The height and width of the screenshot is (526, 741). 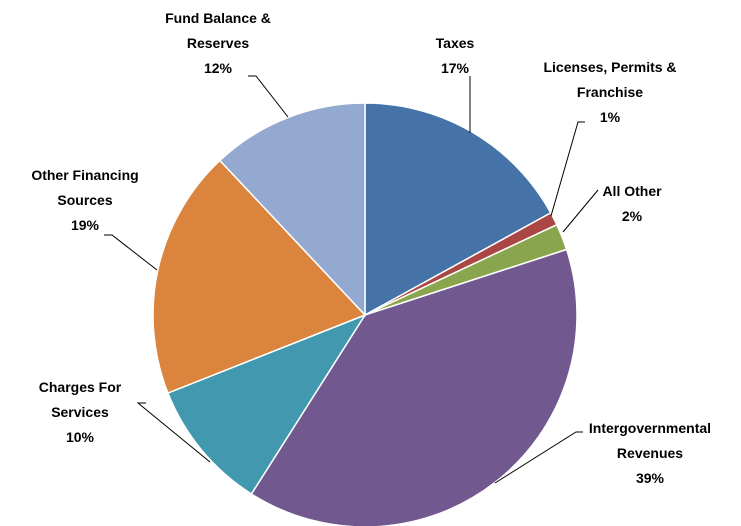 I want to click on category-name: Fund Balance & Reserves, so click(x=218, y=30).